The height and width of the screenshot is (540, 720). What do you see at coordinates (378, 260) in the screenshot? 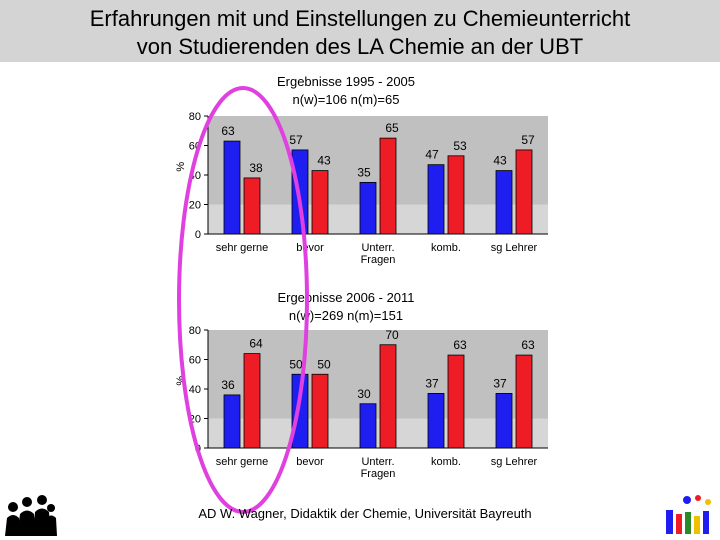
I see `chart1-category-label: Fragen` at bounding box center [378, 260].